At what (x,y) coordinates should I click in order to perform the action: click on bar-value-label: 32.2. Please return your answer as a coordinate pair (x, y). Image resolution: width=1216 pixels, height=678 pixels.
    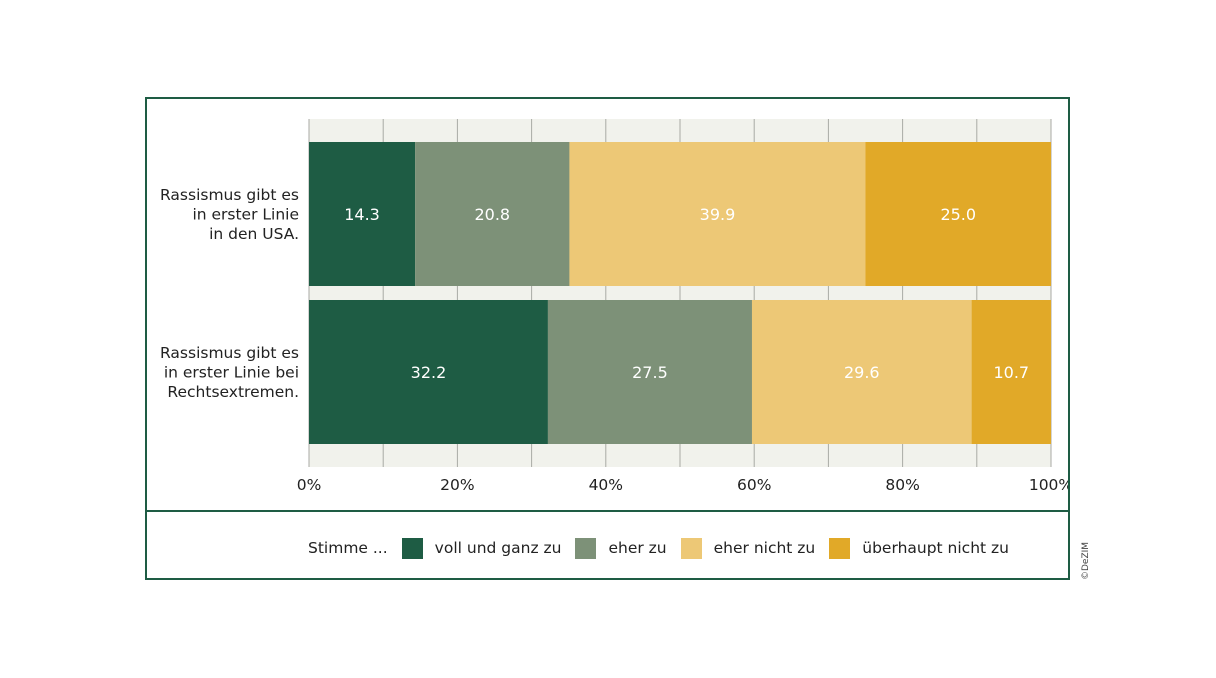
    Looking at the image, I should click on (429, 372).